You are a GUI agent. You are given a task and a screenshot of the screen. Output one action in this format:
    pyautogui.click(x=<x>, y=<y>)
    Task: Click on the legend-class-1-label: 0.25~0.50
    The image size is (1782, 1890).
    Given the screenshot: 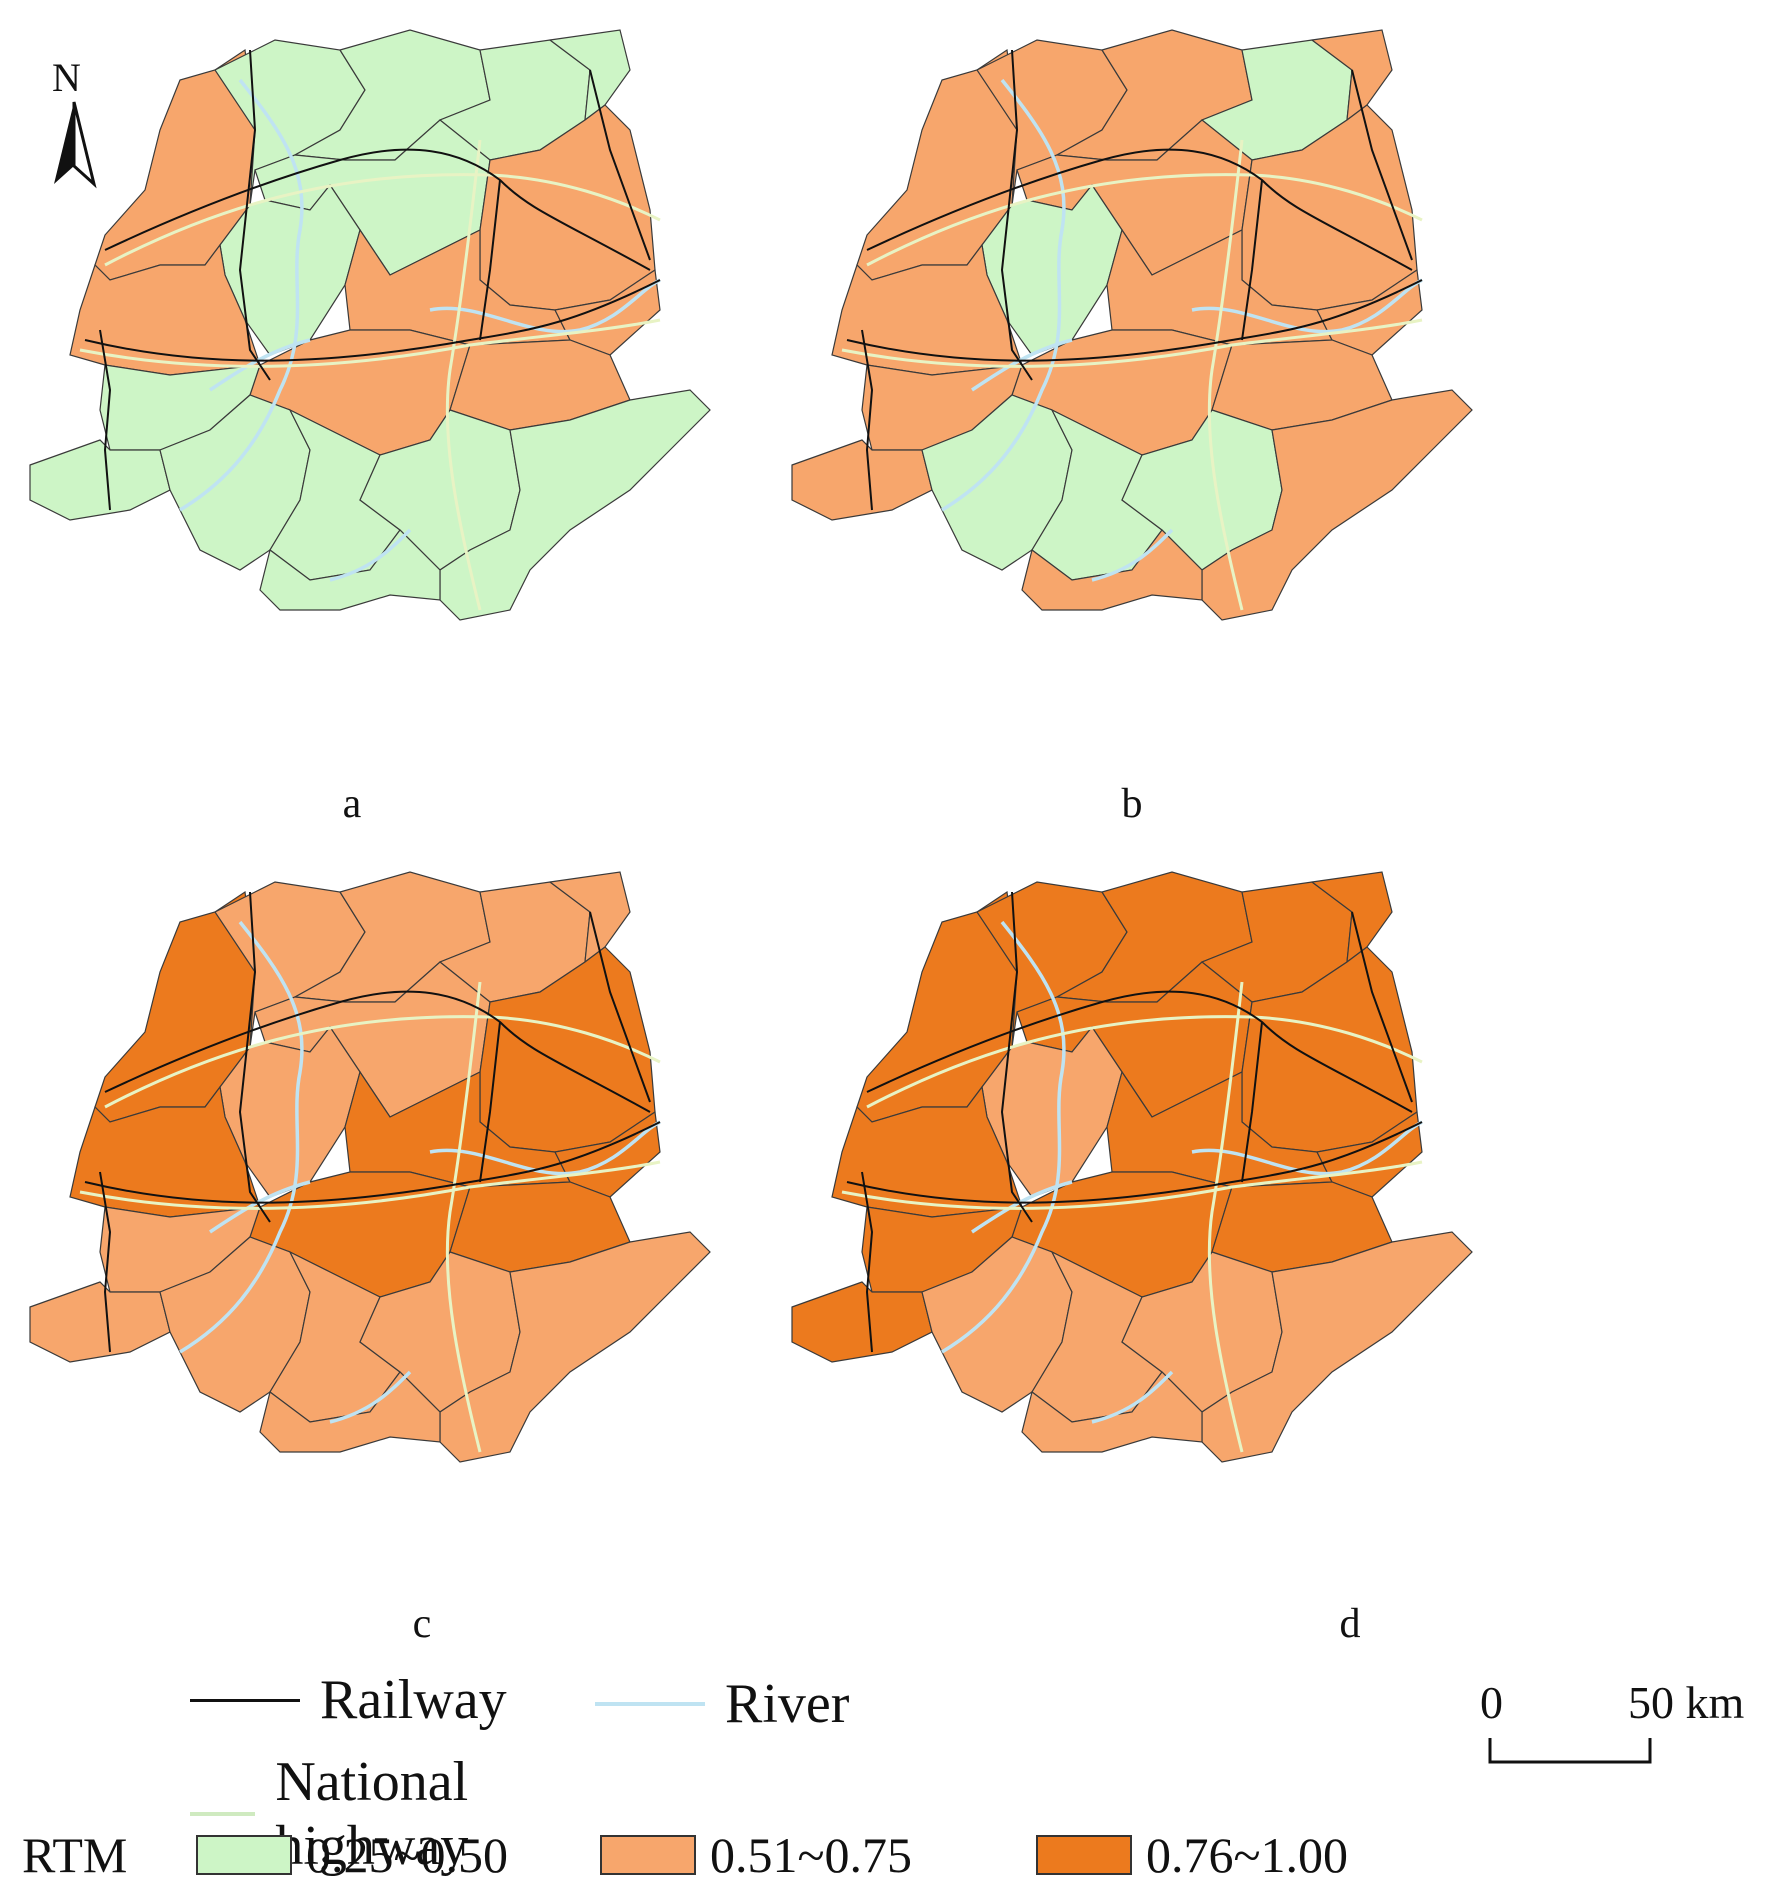 What is the action you would take?
    pyautogui.click(x=407, y=1855)
    